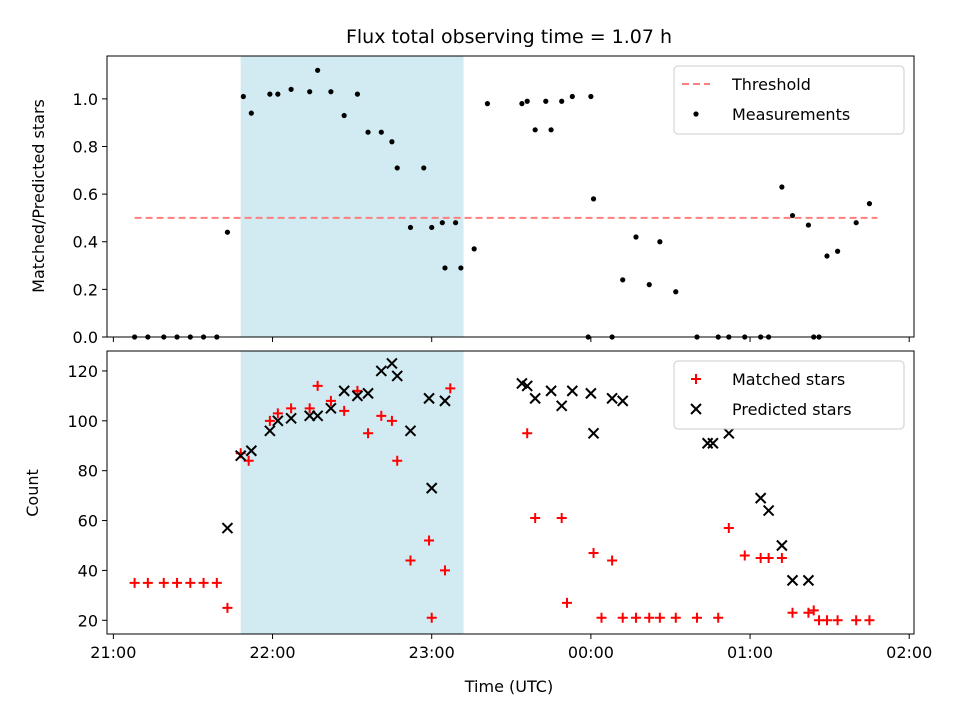 The image size is (960, 720). I want to click on y-tick-label: 0.0, so click(85, 337).